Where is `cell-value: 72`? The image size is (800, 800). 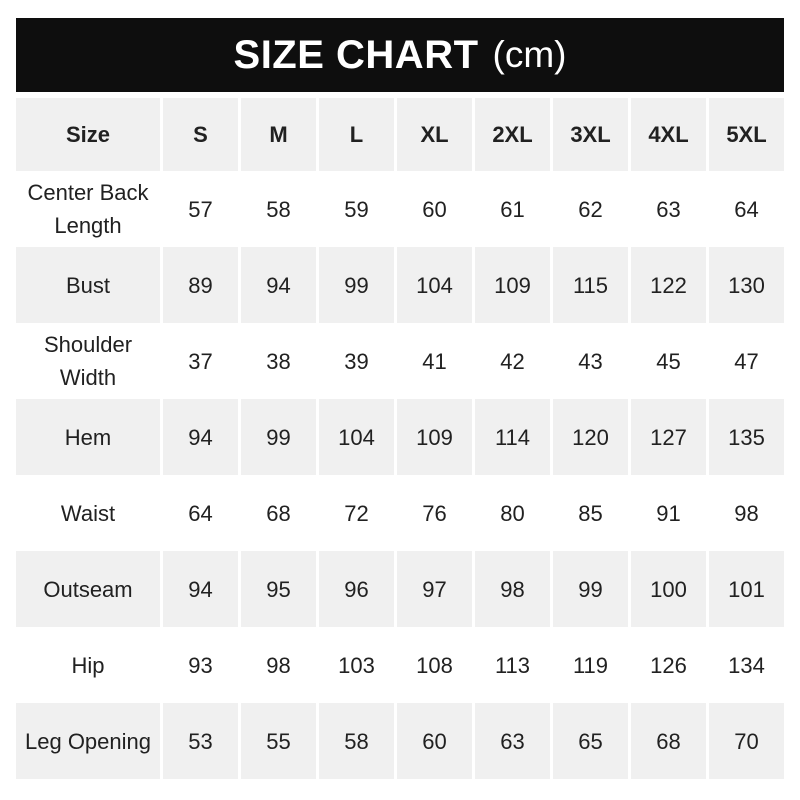 cell-value: 72 is located at coordinates (356, 513).